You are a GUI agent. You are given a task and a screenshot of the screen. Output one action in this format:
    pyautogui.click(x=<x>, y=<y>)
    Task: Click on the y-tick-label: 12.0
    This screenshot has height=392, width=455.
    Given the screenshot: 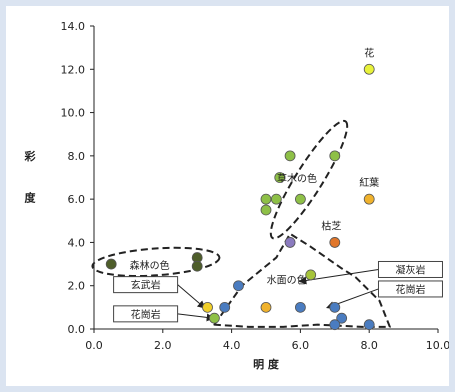 What is the action you would take?
    pyautogui.click(x=73, y=69)
    